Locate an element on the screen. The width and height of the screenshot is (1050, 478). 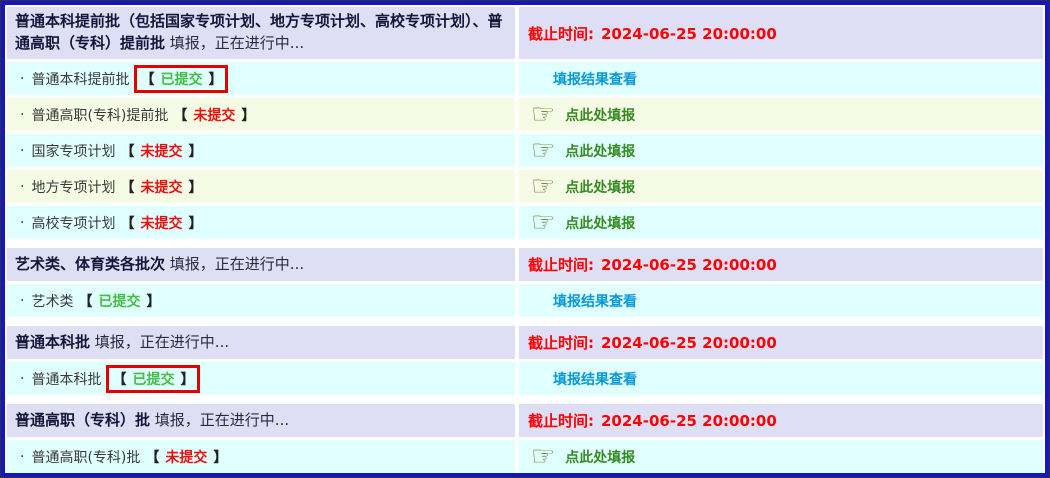
batch-name: 国家专项计划 is located at coordinates (73, 151).